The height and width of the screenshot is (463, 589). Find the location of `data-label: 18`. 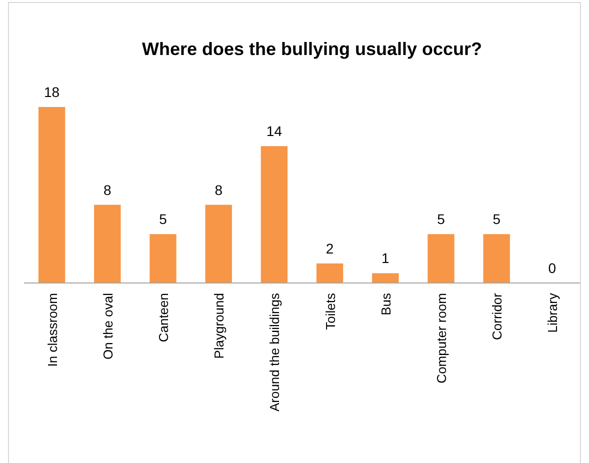

data-label: 18 is located at coordinates (52, 92).